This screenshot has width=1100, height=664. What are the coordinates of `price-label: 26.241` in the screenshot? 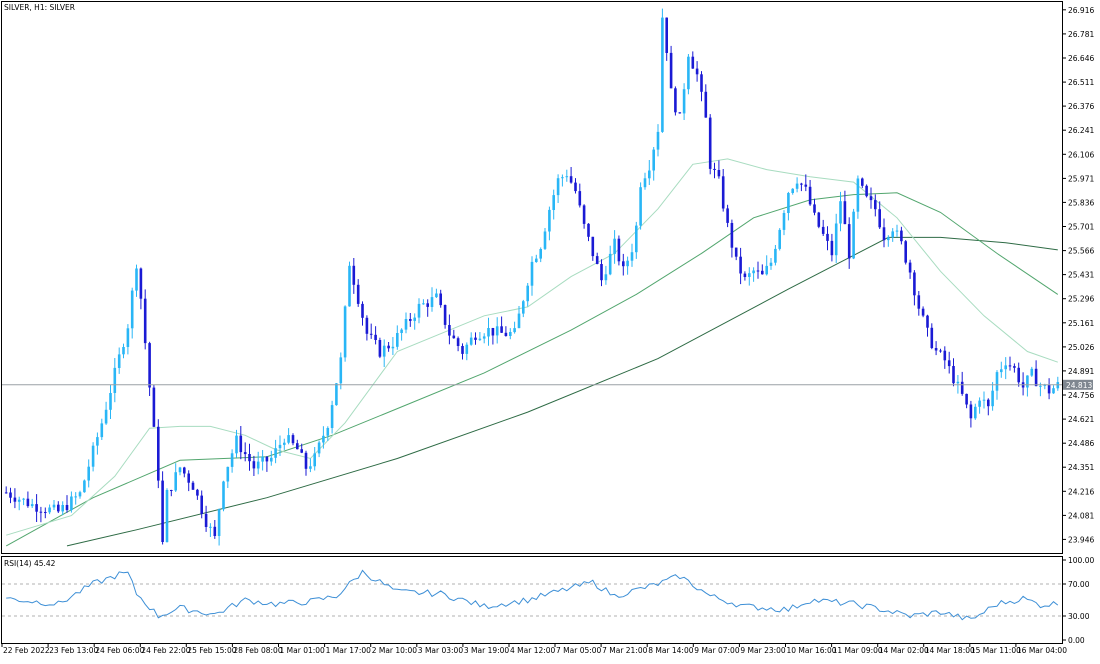 It's located at (1081, 130).